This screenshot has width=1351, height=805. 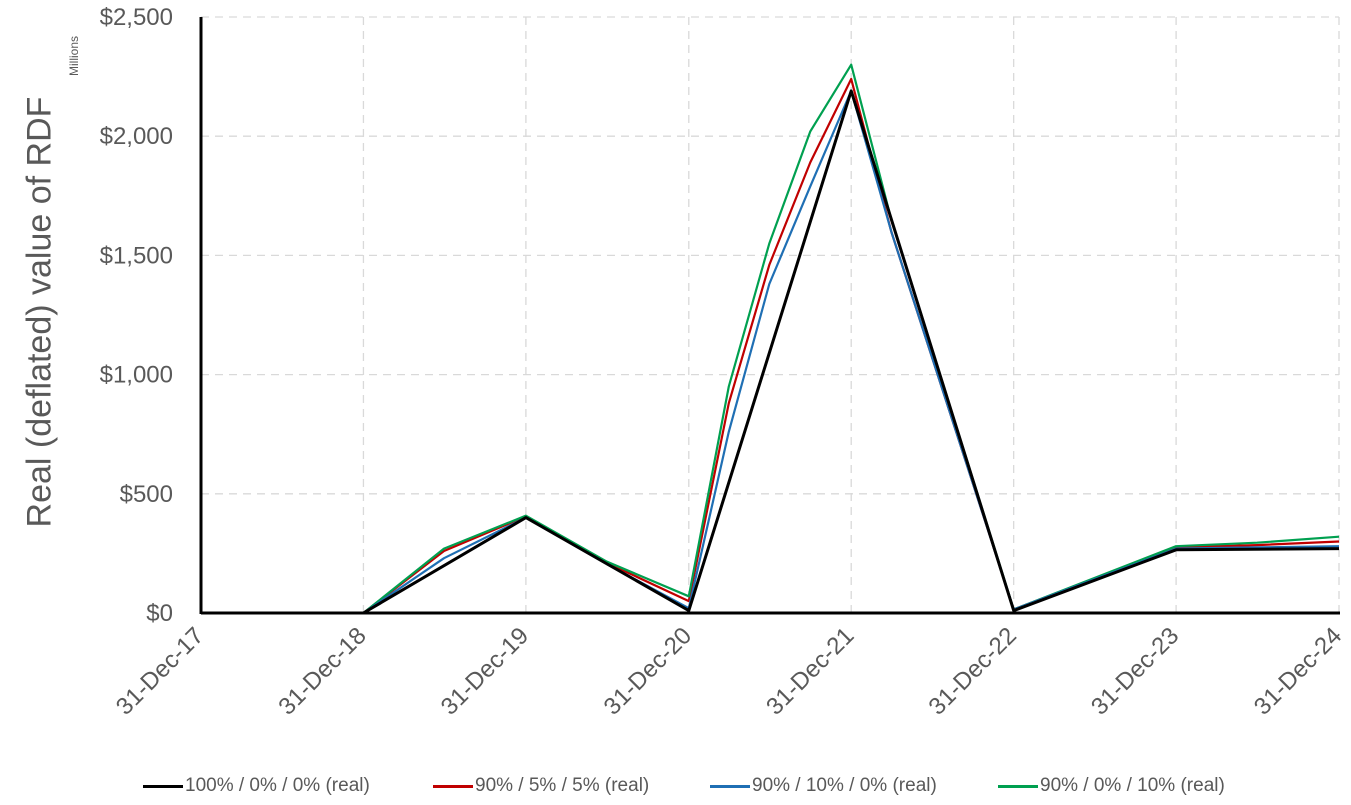 I want to click on x-tick-label: 31-Dec-24, so click(x=1298, y=671).